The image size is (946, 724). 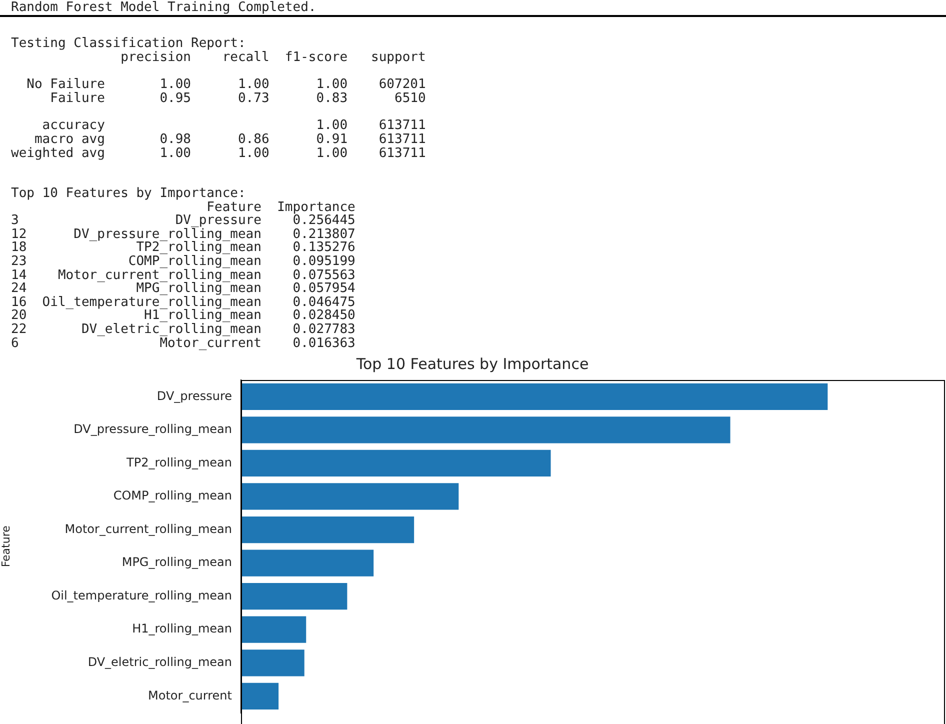 I want to click on y-axis-title: Feature, so click(x=6, y=546).